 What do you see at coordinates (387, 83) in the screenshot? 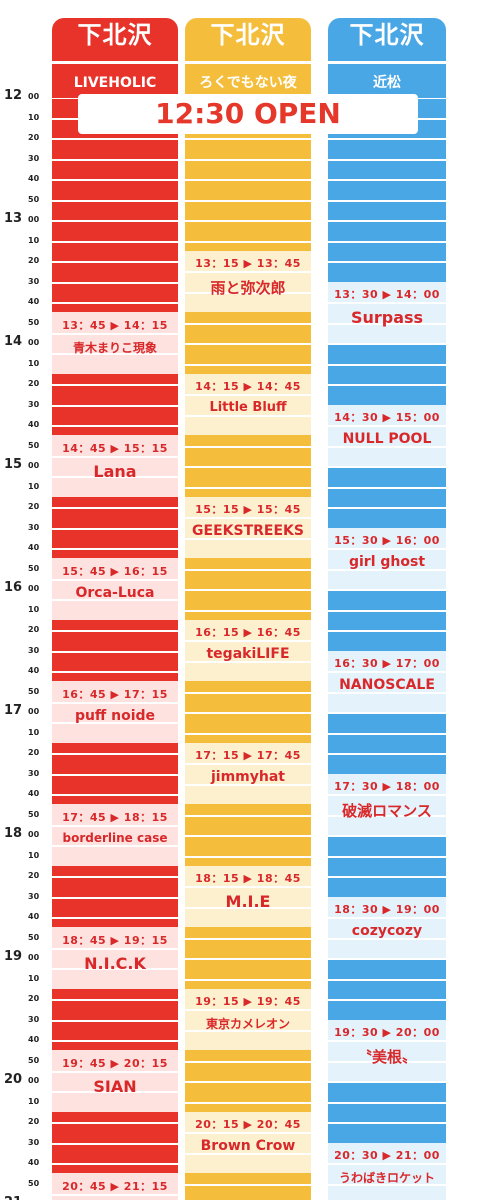
I see `venue-name: 近松` at bounding box center [387, 83].